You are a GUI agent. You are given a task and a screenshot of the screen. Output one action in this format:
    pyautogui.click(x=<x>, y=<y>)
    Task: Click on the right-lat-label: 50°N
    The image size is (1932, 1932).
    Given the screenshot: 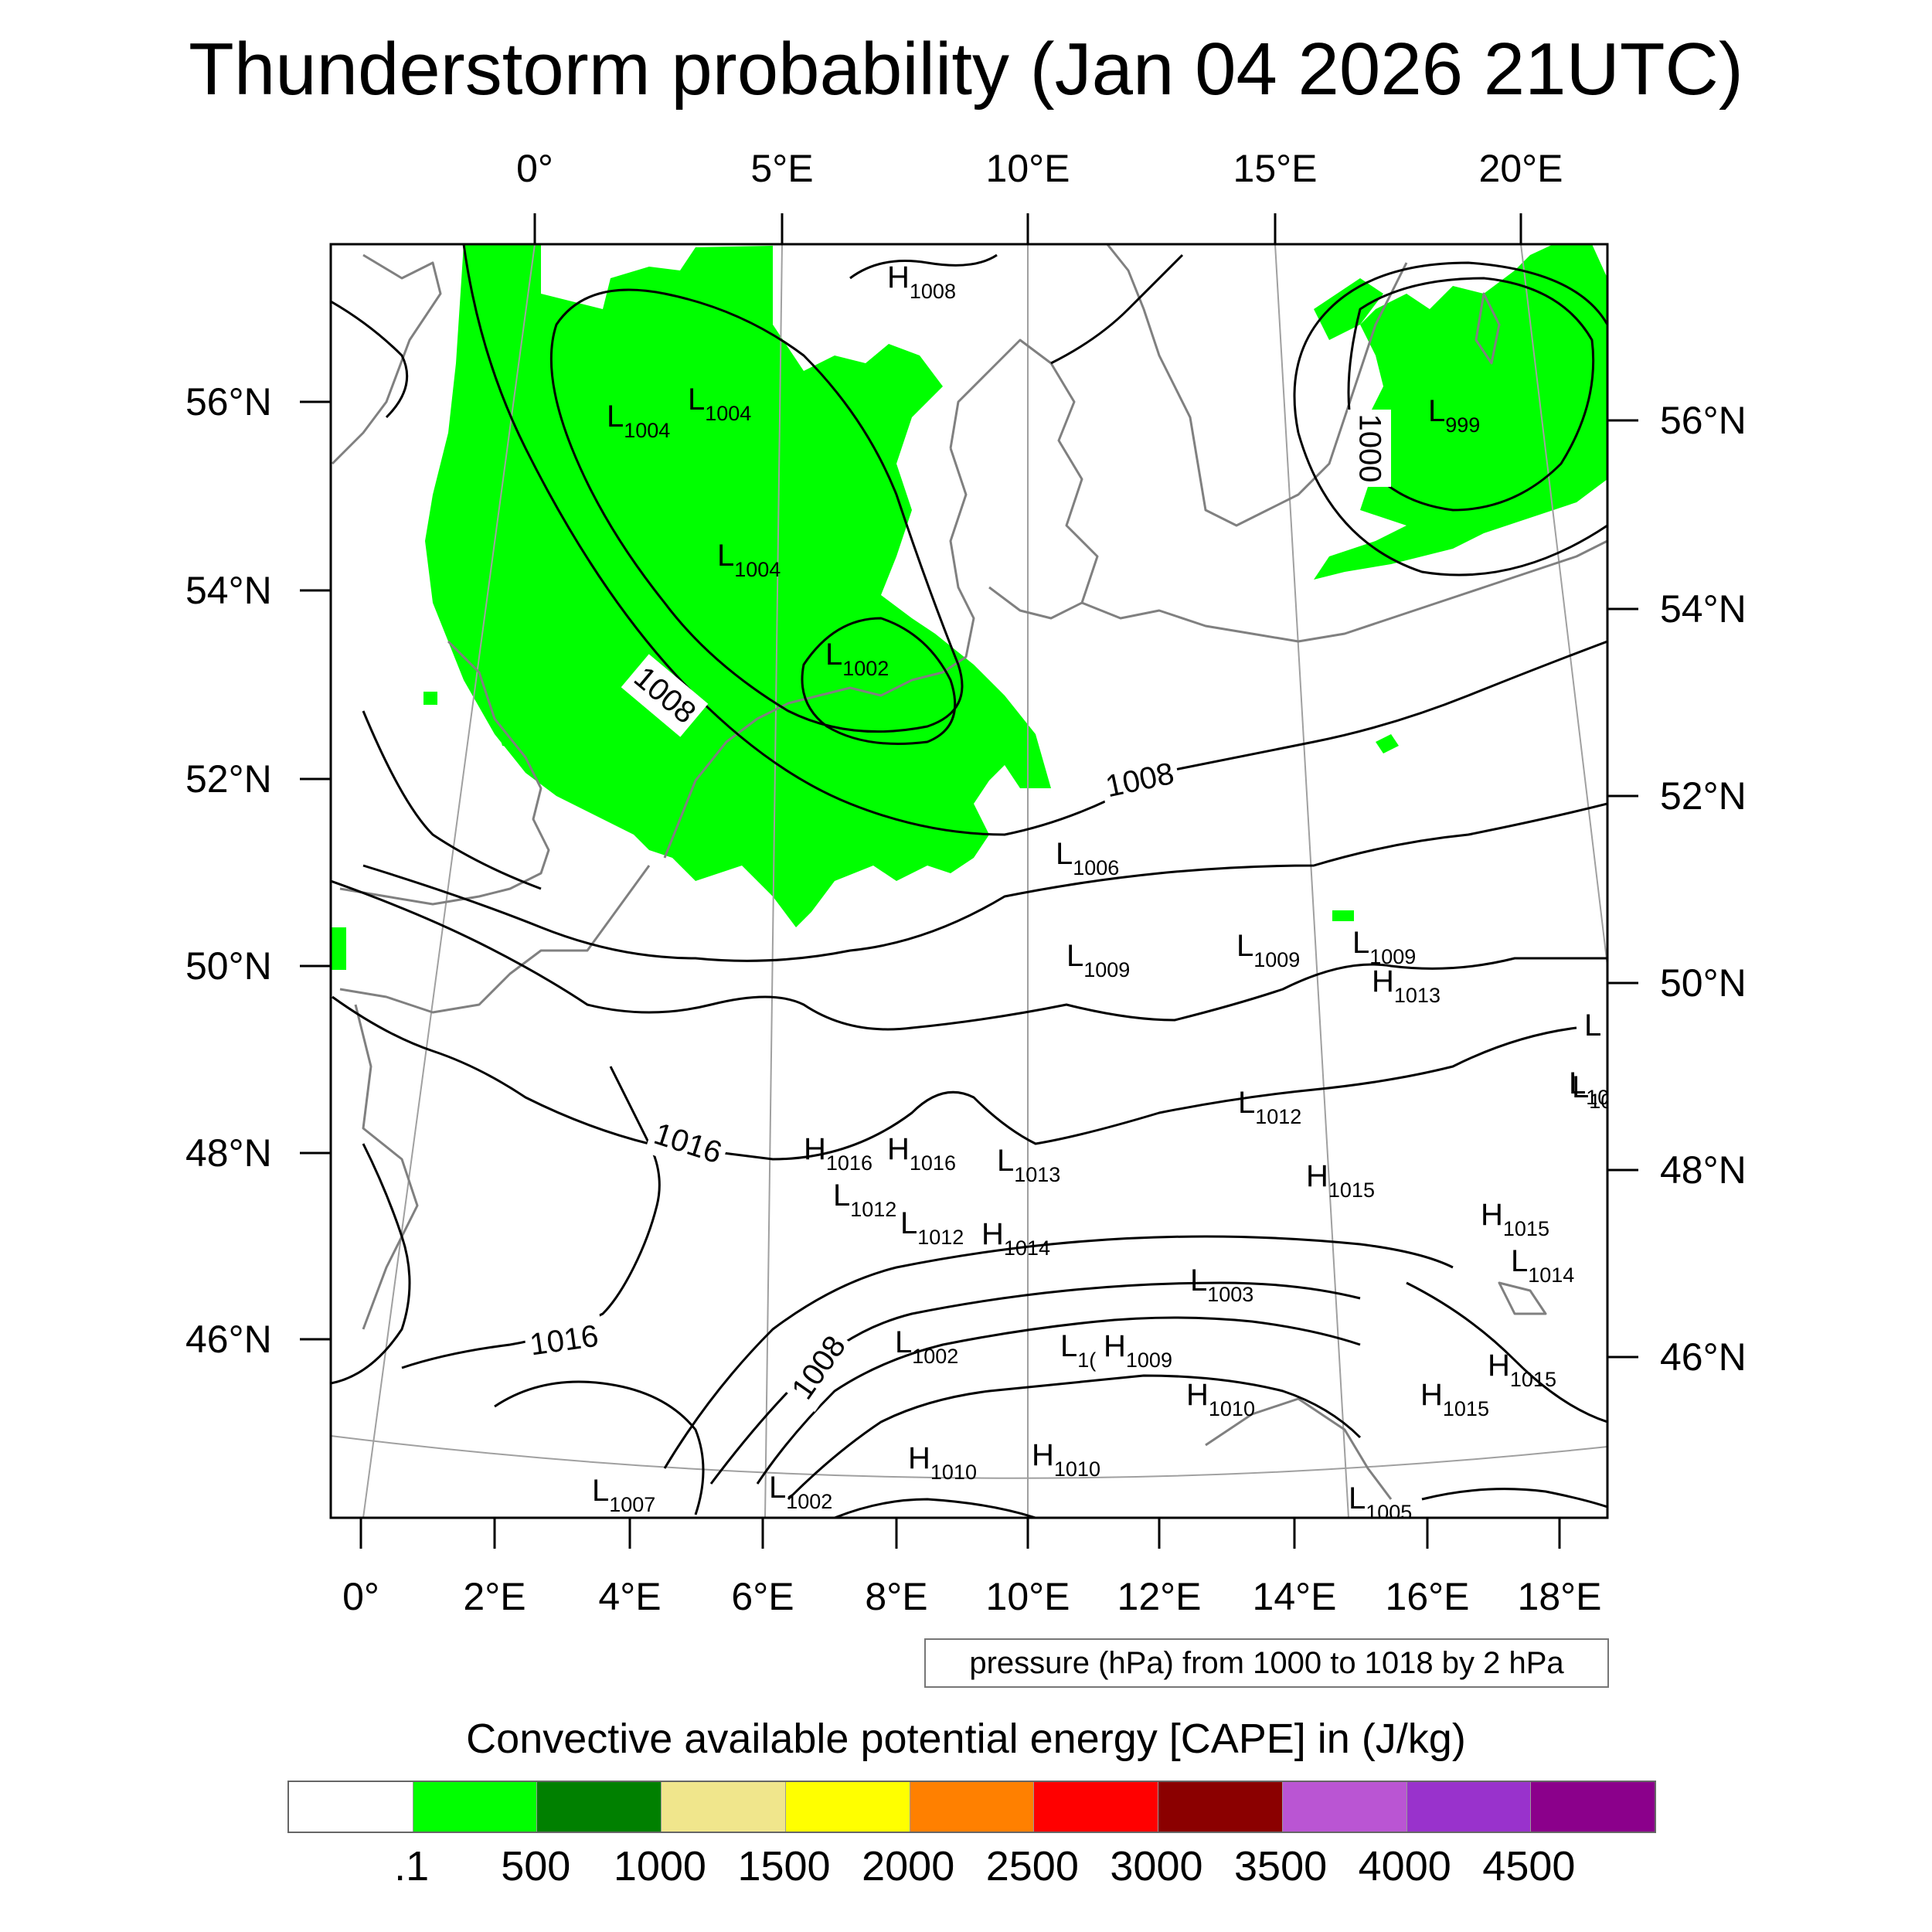 What is the action you would take?
    pyautogui.click(x=1703, y=983)
    